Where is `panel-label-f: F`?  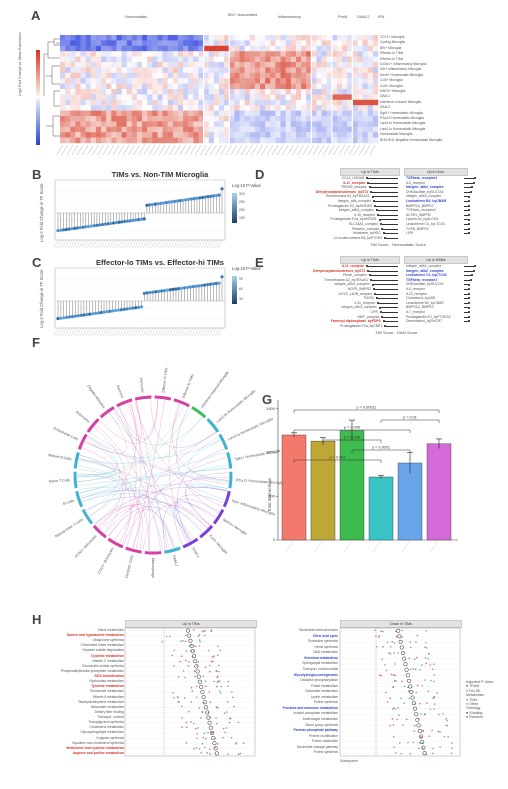
panel-label-f: F is located at coordinates (36, 342).